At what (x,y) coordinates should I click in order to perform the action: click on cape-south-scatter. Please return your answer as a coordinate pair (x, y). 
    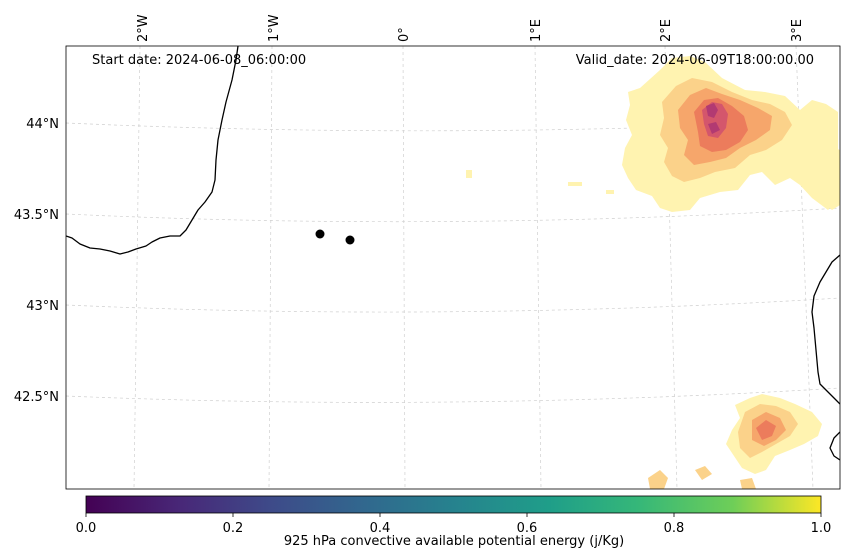
    Looking at the image, I should click on (702, 477).